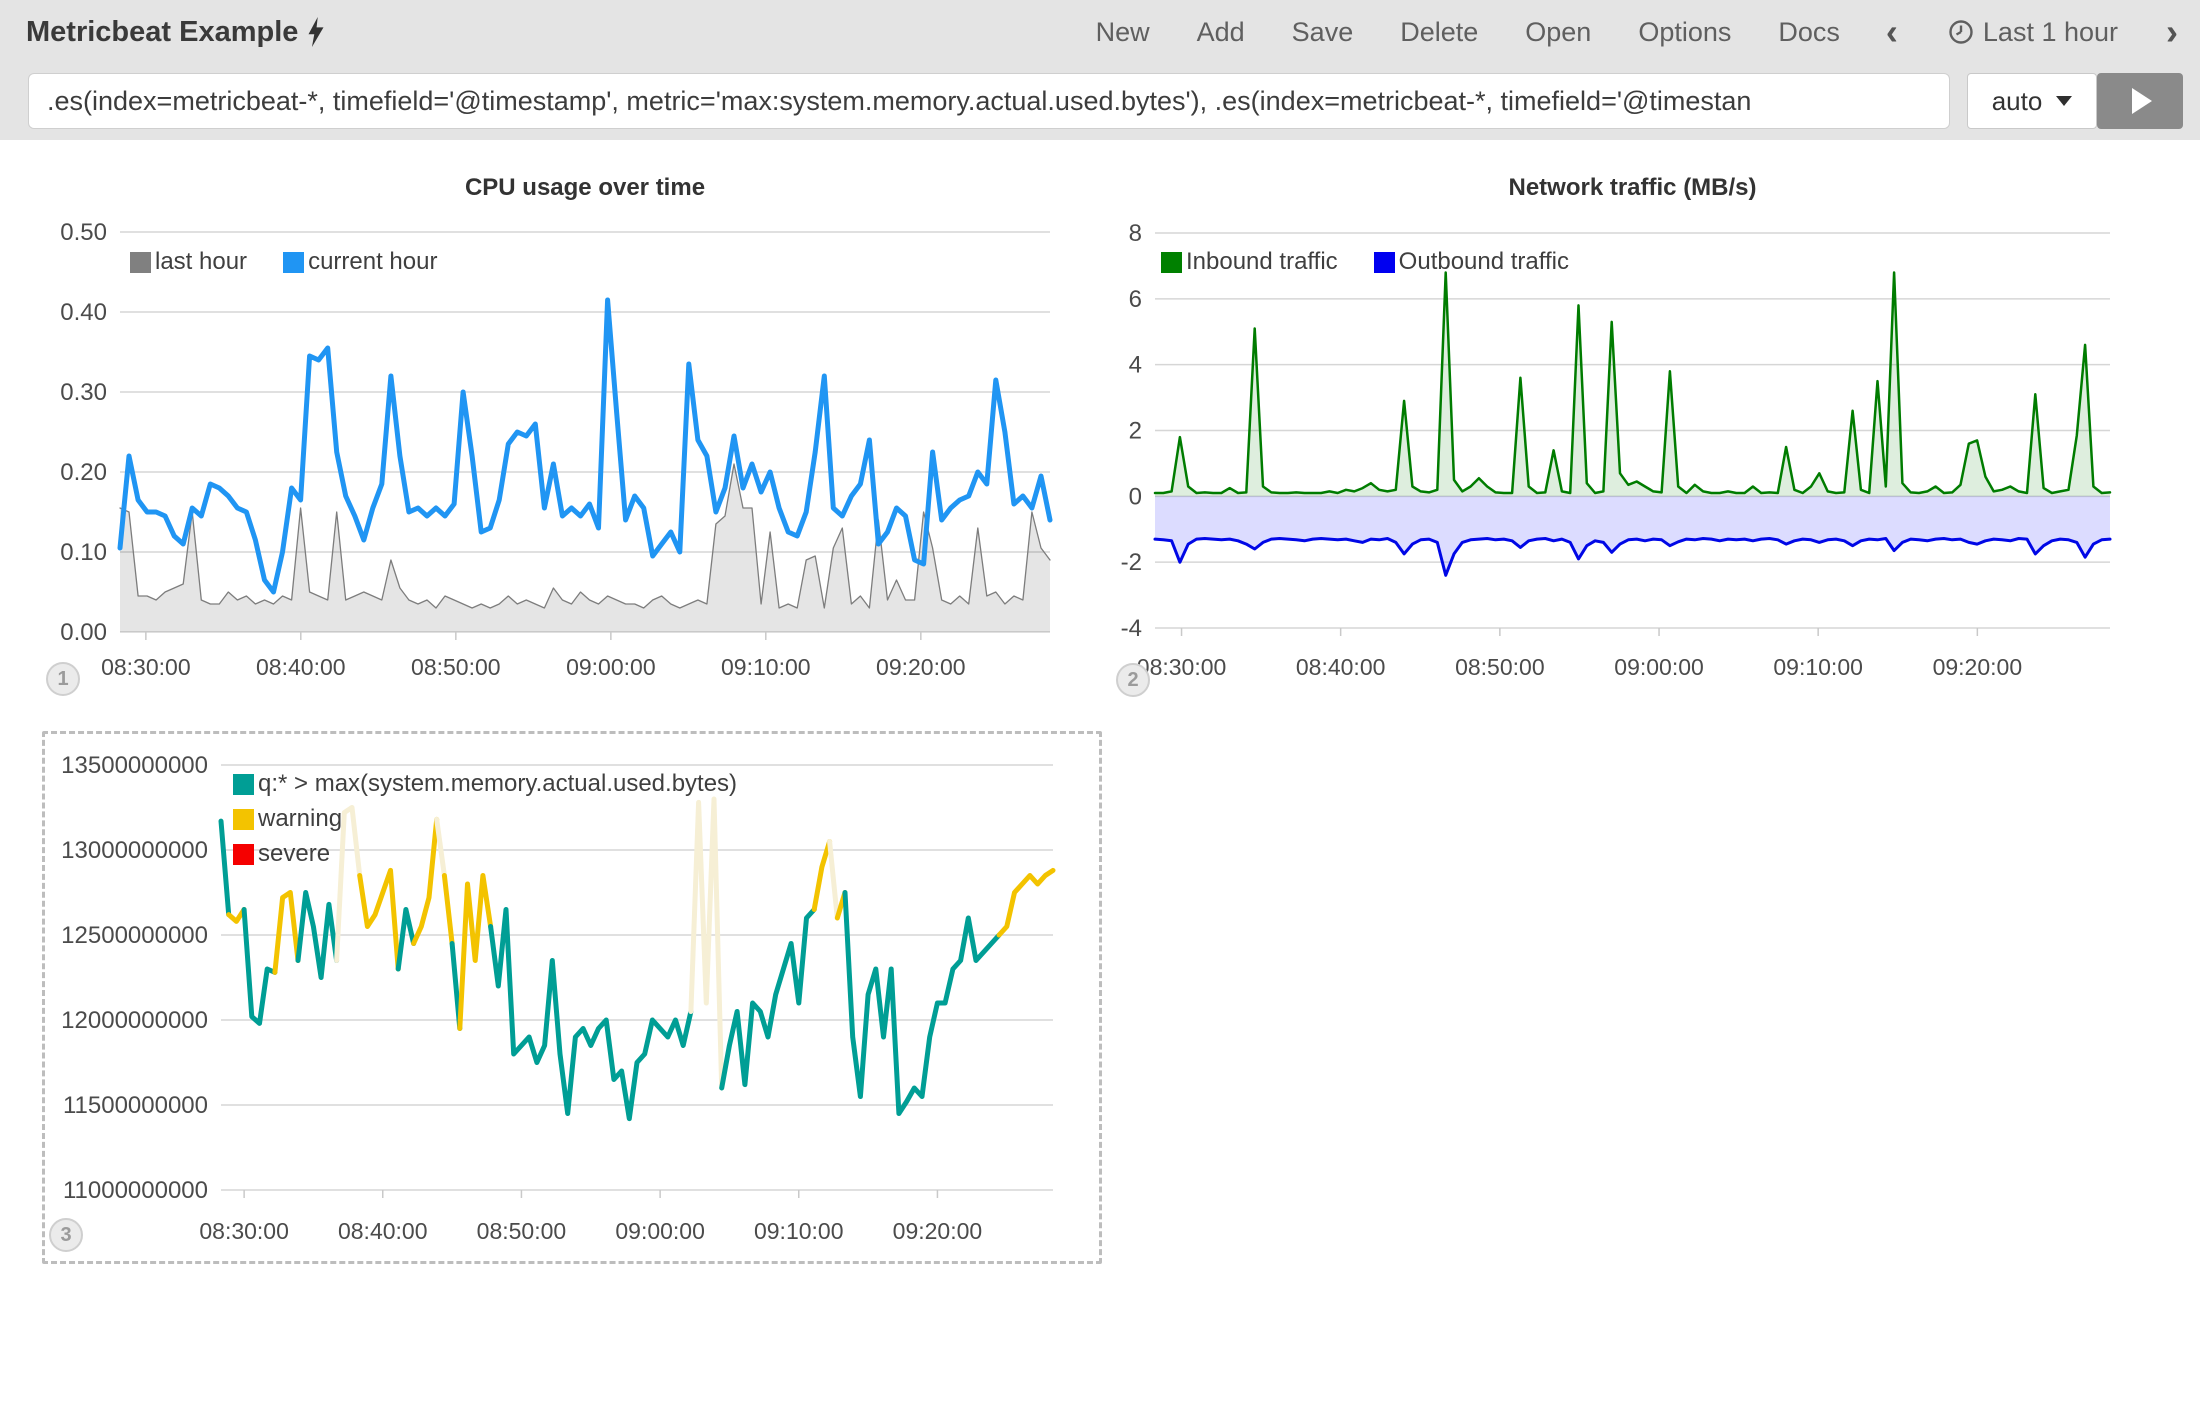 This screenshot has height=1406, width=2200. I want to click on chart-number-badge-2: 2, so click(1133, 680).